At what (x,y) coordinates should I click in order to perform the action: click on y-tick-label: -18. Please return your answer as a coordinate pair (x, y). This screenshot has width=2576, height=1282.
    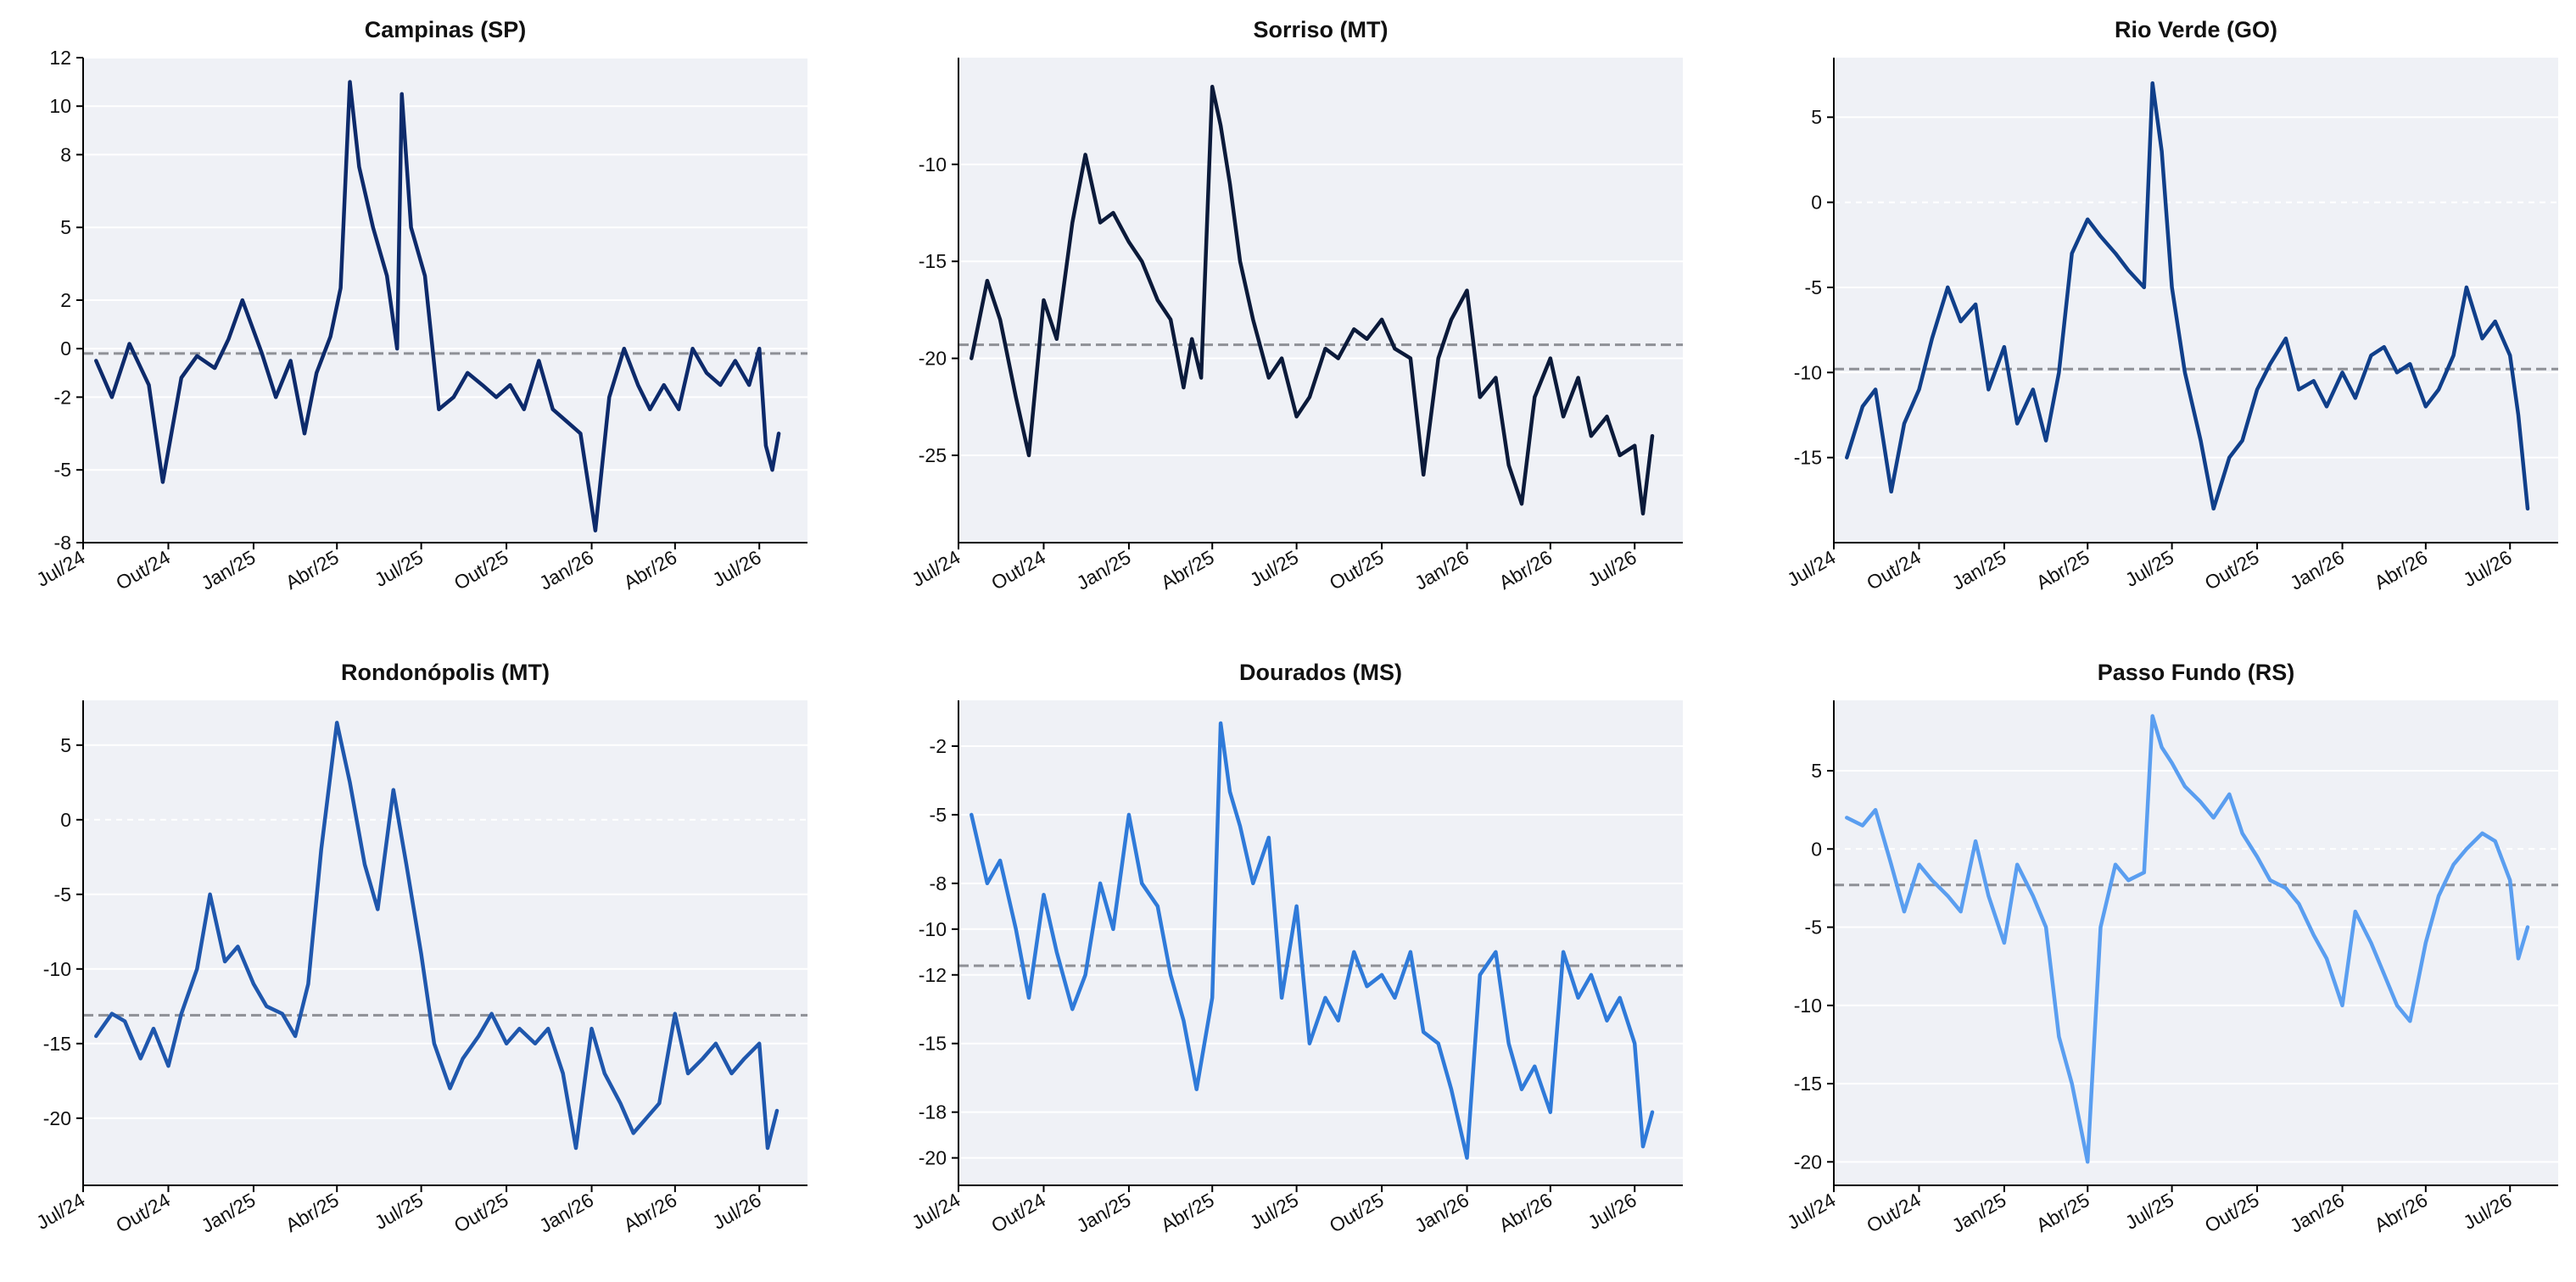
    Looking at the image, I should click on (933, 1112).